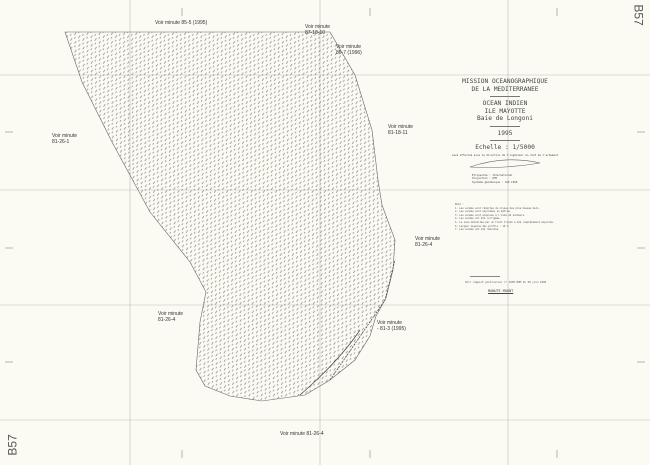 The width and height of the screenshot is (650, 465). I want to click on reef-contour, so click(362, 320).